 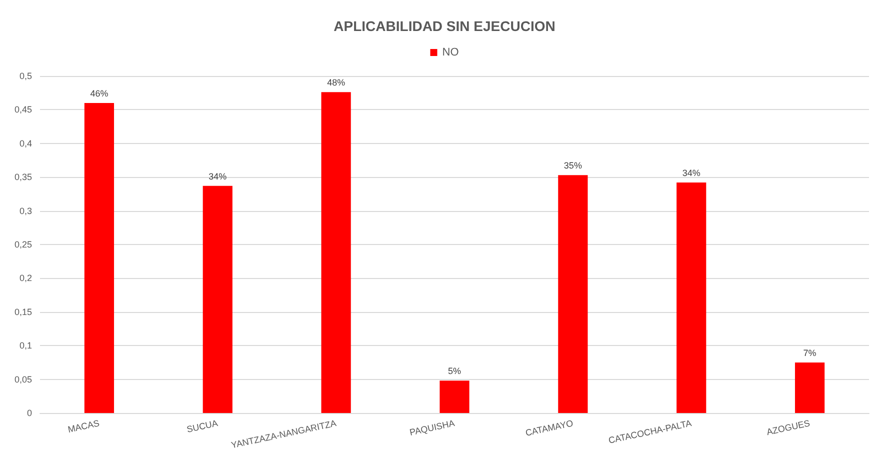 I want to click on data-label: 5%, so click(x=455, y=371).